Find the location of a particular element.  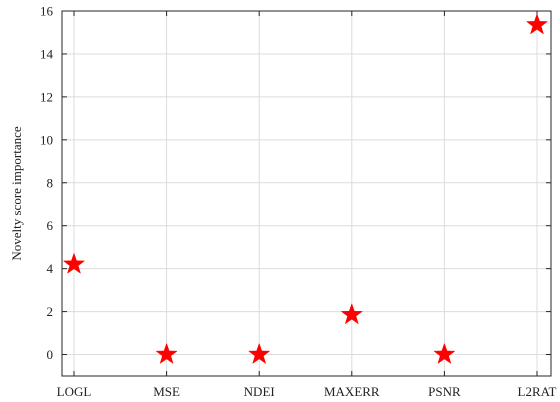

x-tick-label: MSE is located at coordinates (166, 391).